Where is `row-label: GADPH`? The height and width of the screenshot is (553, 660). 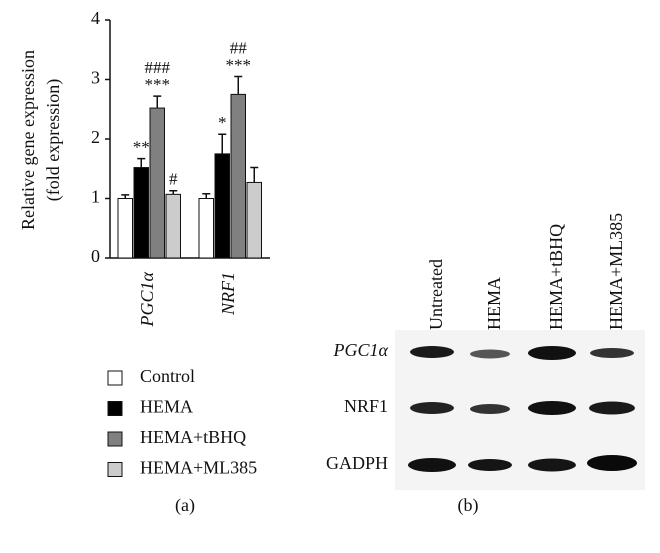 row-label: GADPH is located at coordinates (357, 463).